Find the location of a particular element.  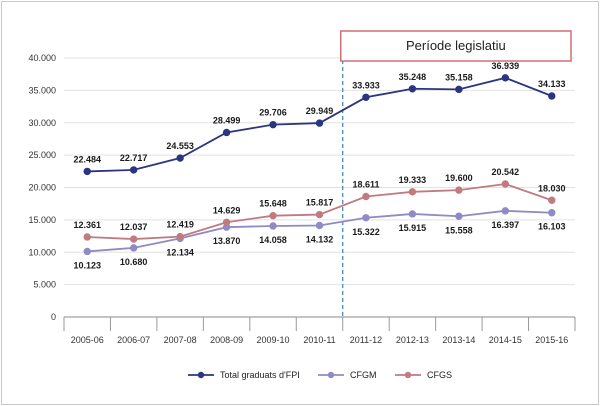

data-label: 14.629 is located at coordinates (227, 210).